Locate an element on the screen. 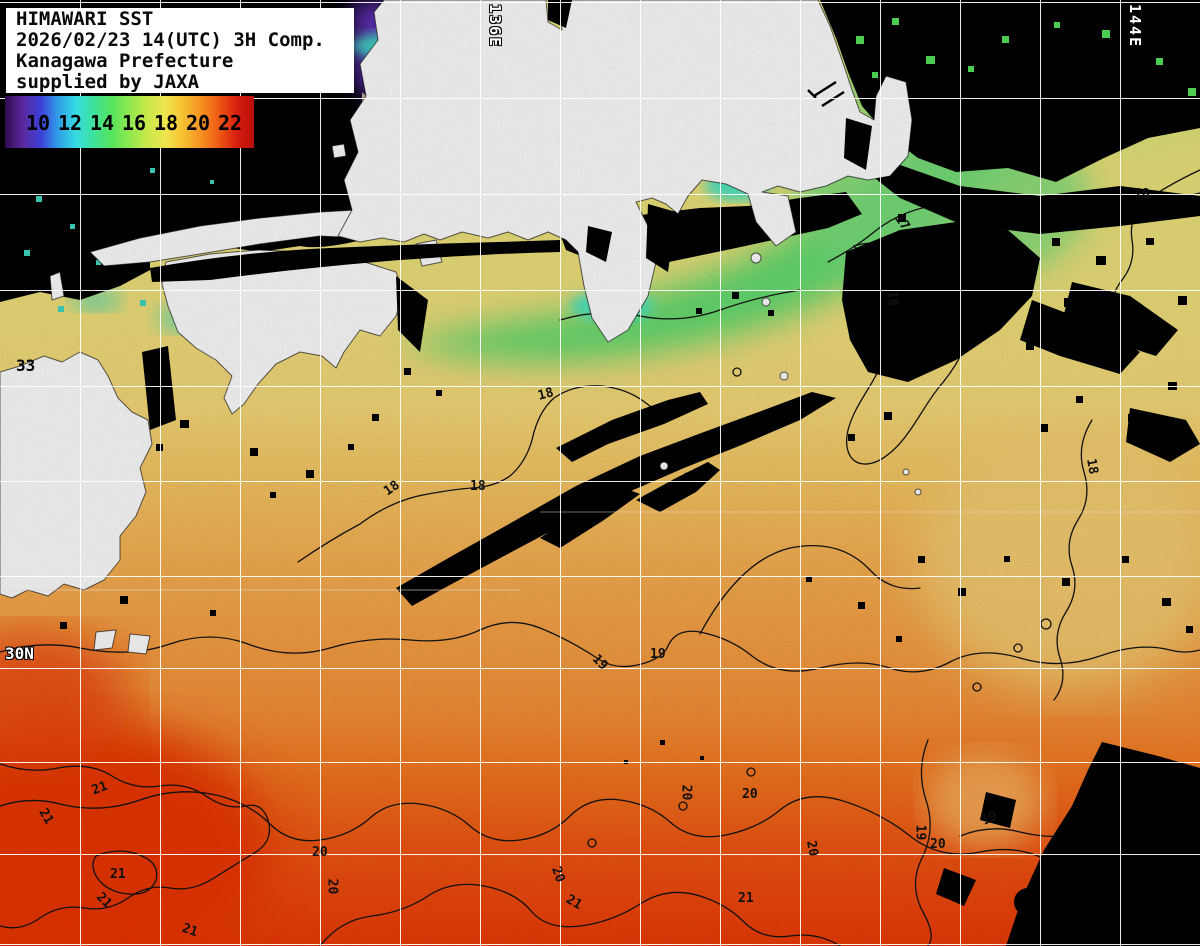 The image size is (1200, 946). colorbar-tick-label: 18 is located at coordinates (166, 123).